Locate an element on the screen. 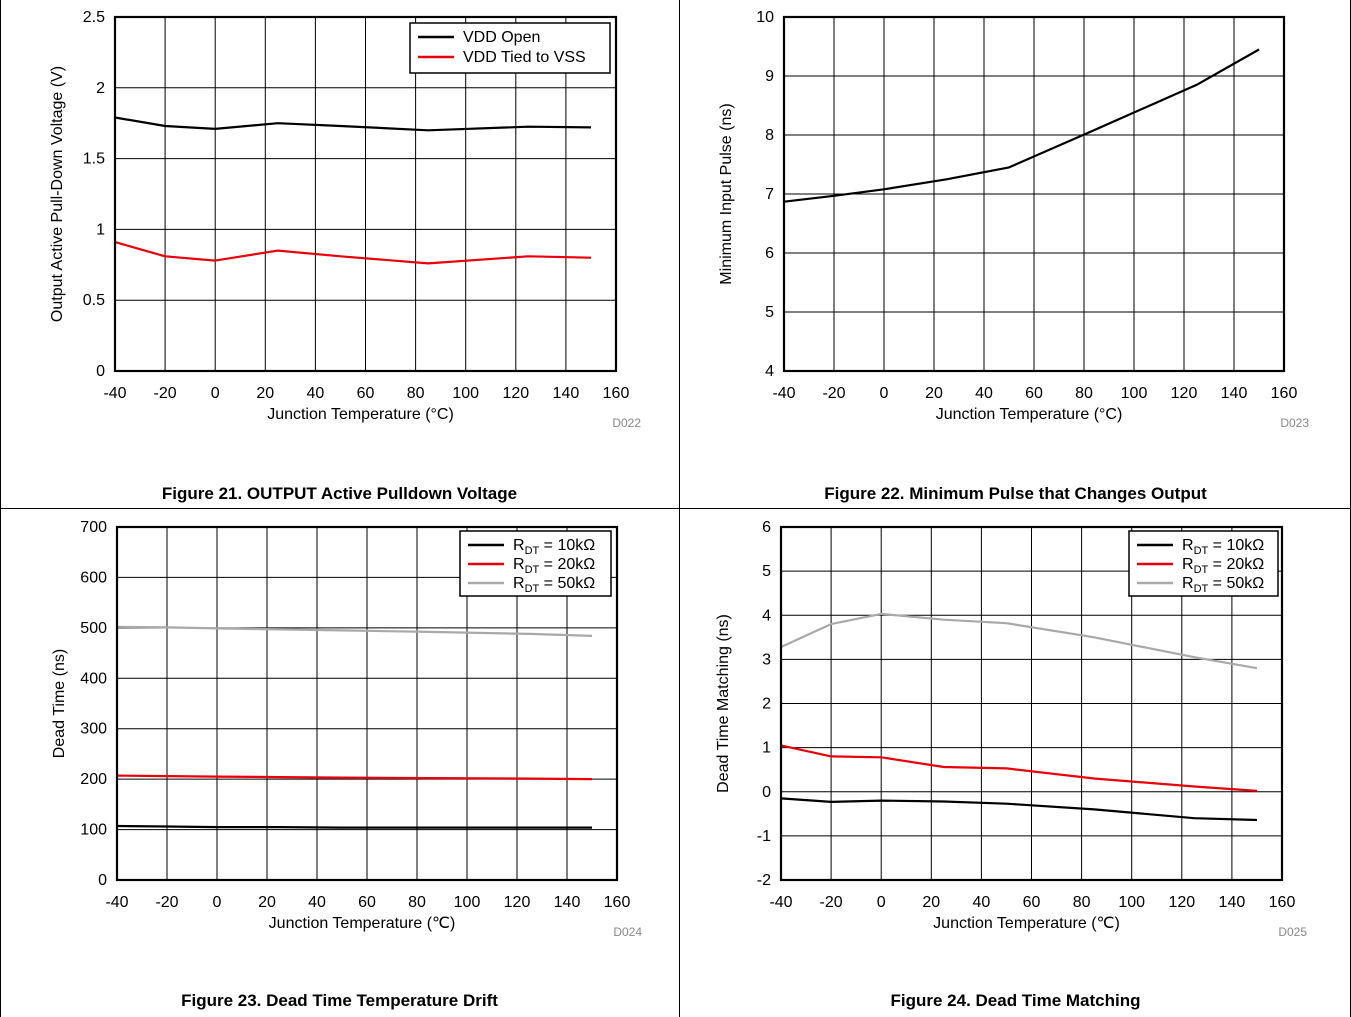  y-tick-label: 0.5 is located at coordinates (94, 300).